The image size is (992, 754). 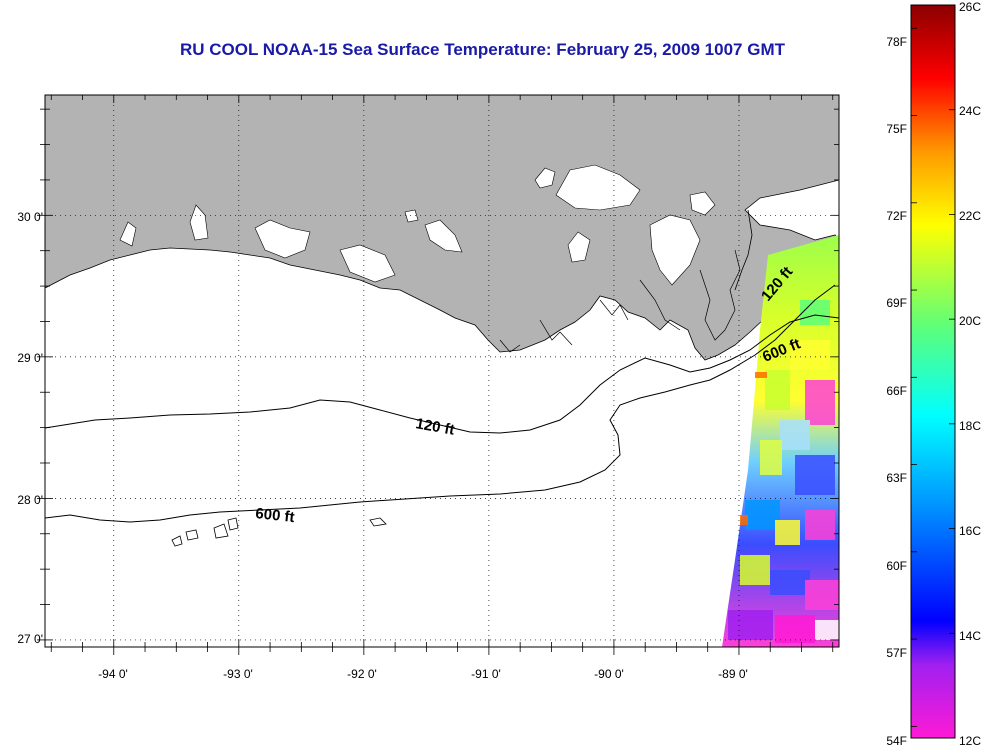 What do you see at coordinates (743, 250) in the screenshot?
I see `barrier-island` at bounding box center [743, 250].